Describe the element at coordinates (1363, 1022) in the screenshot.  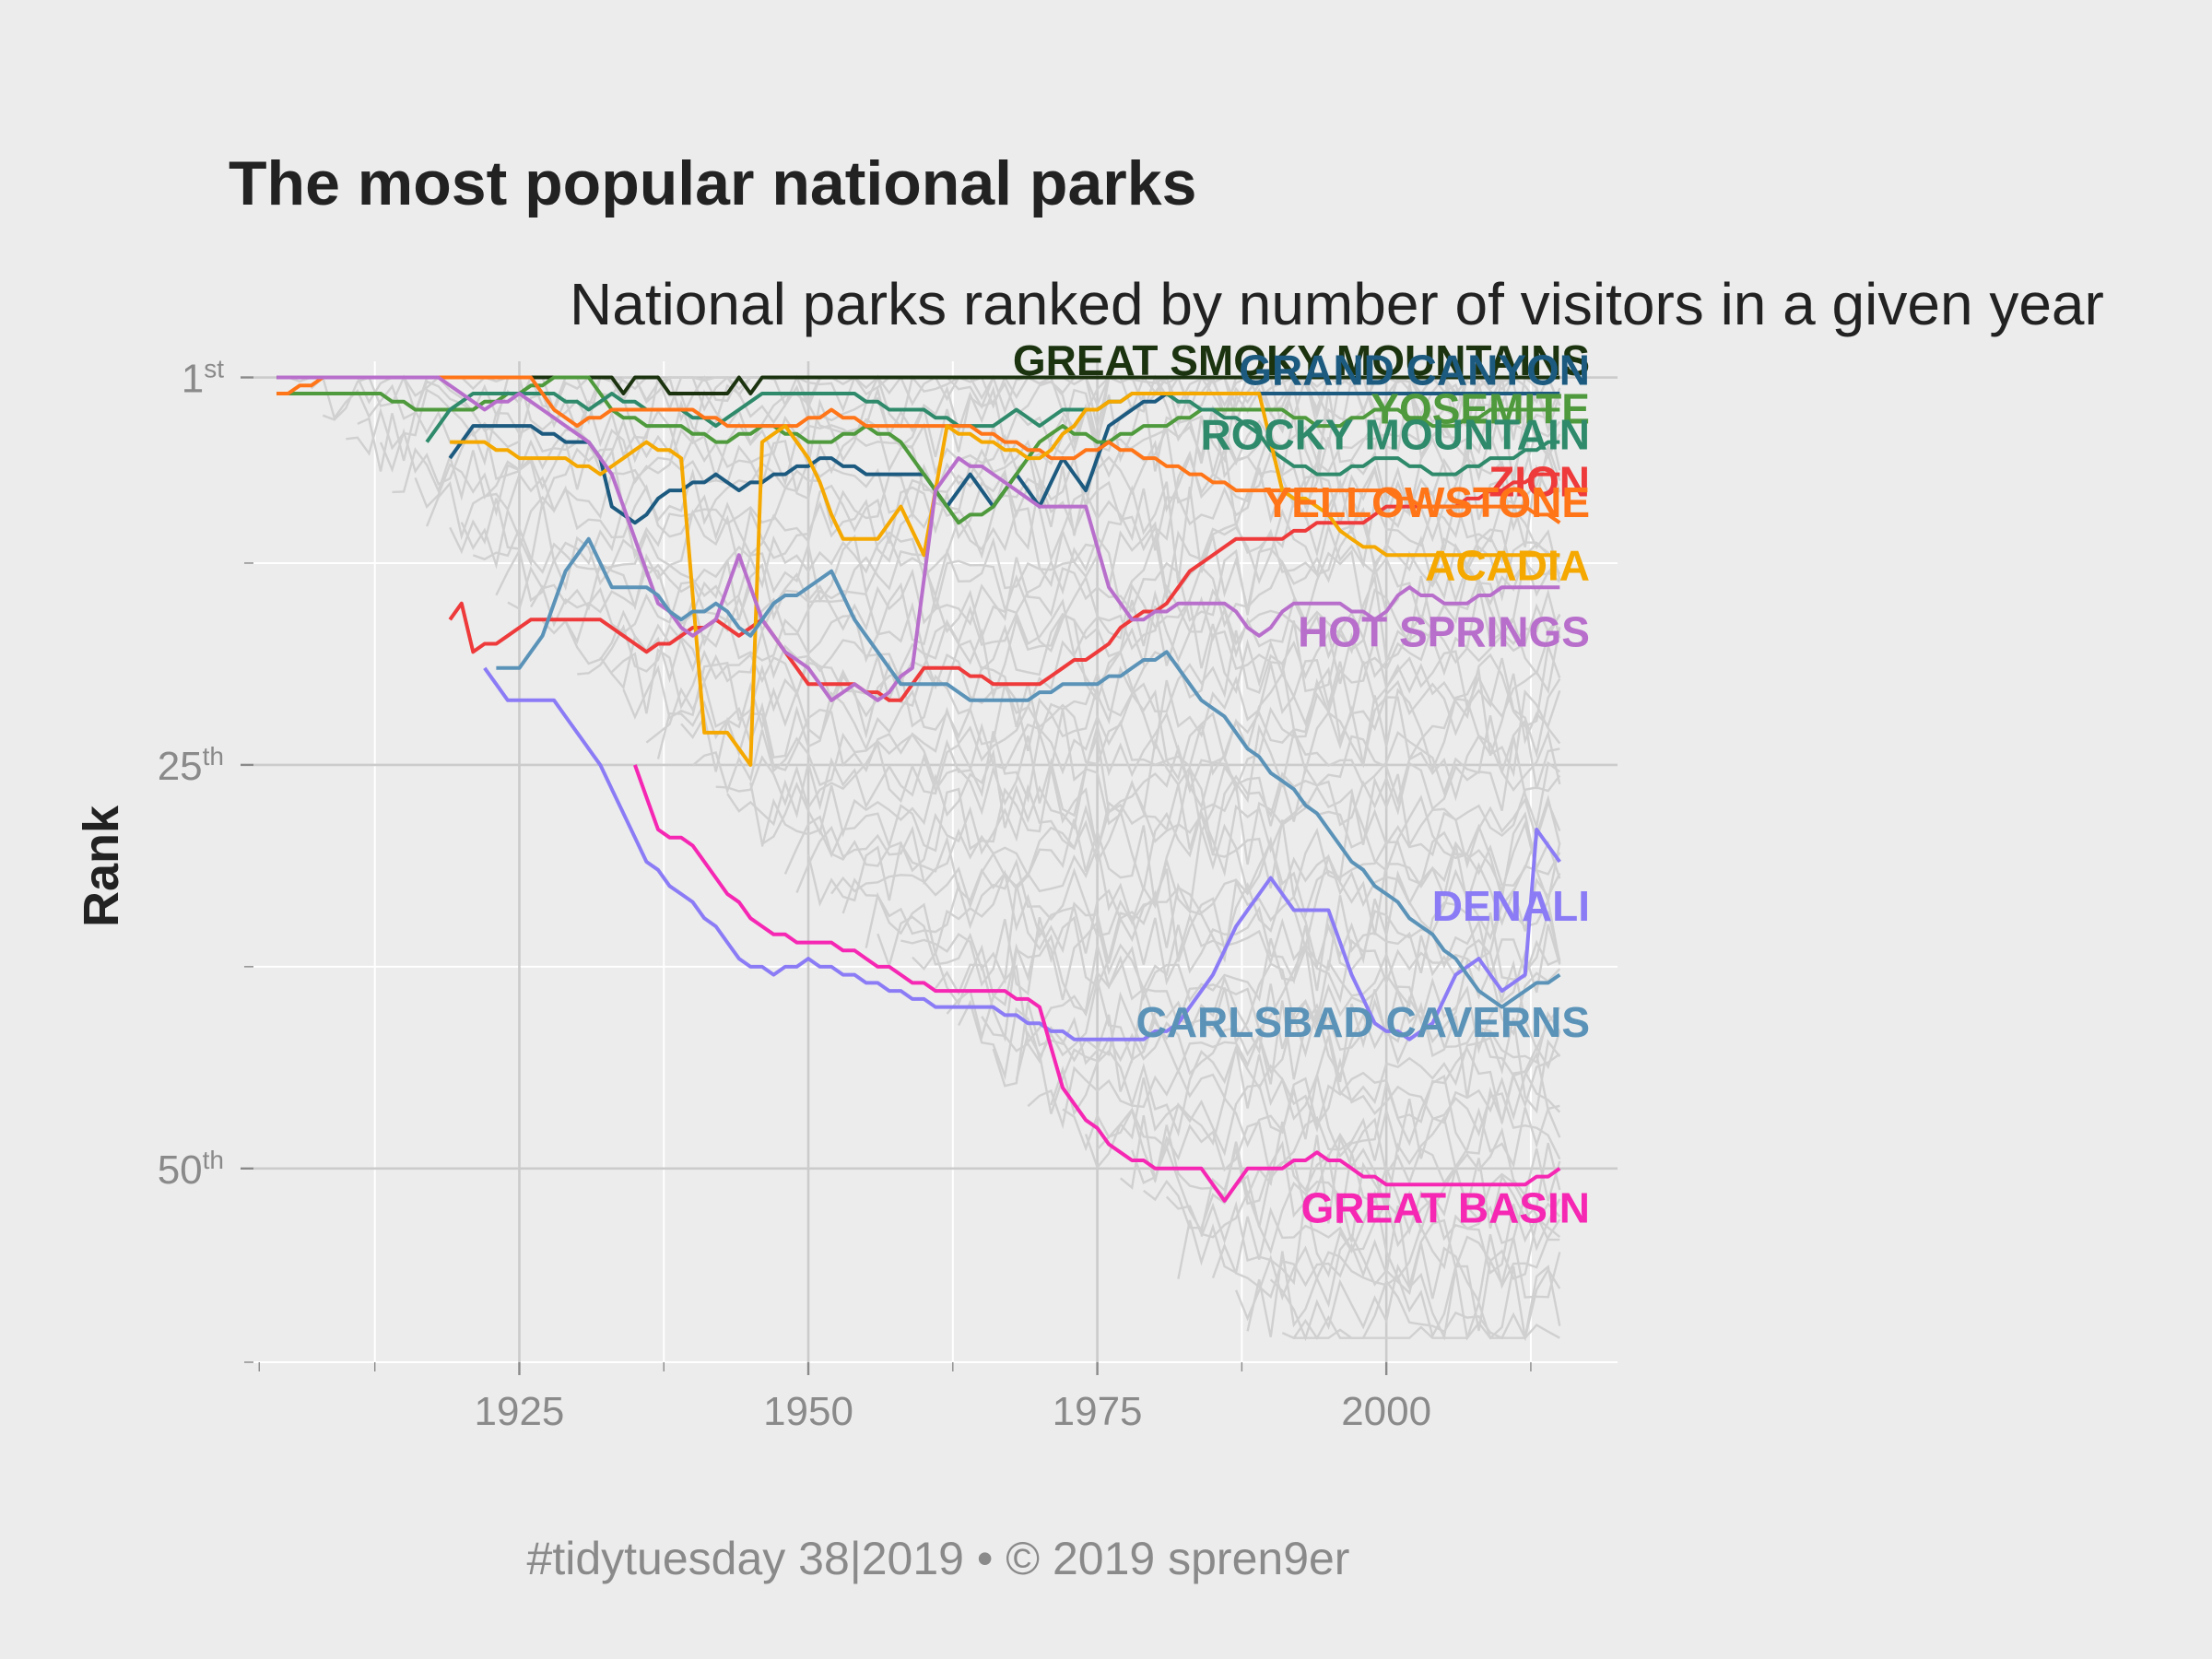
I see `series-label-carlsbad-caverns: CARLSBAD CAVERNS` at that location.